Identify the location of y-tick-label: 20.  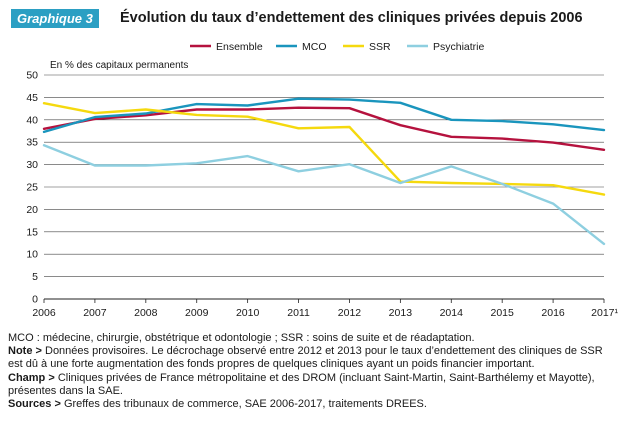
(32, 210).